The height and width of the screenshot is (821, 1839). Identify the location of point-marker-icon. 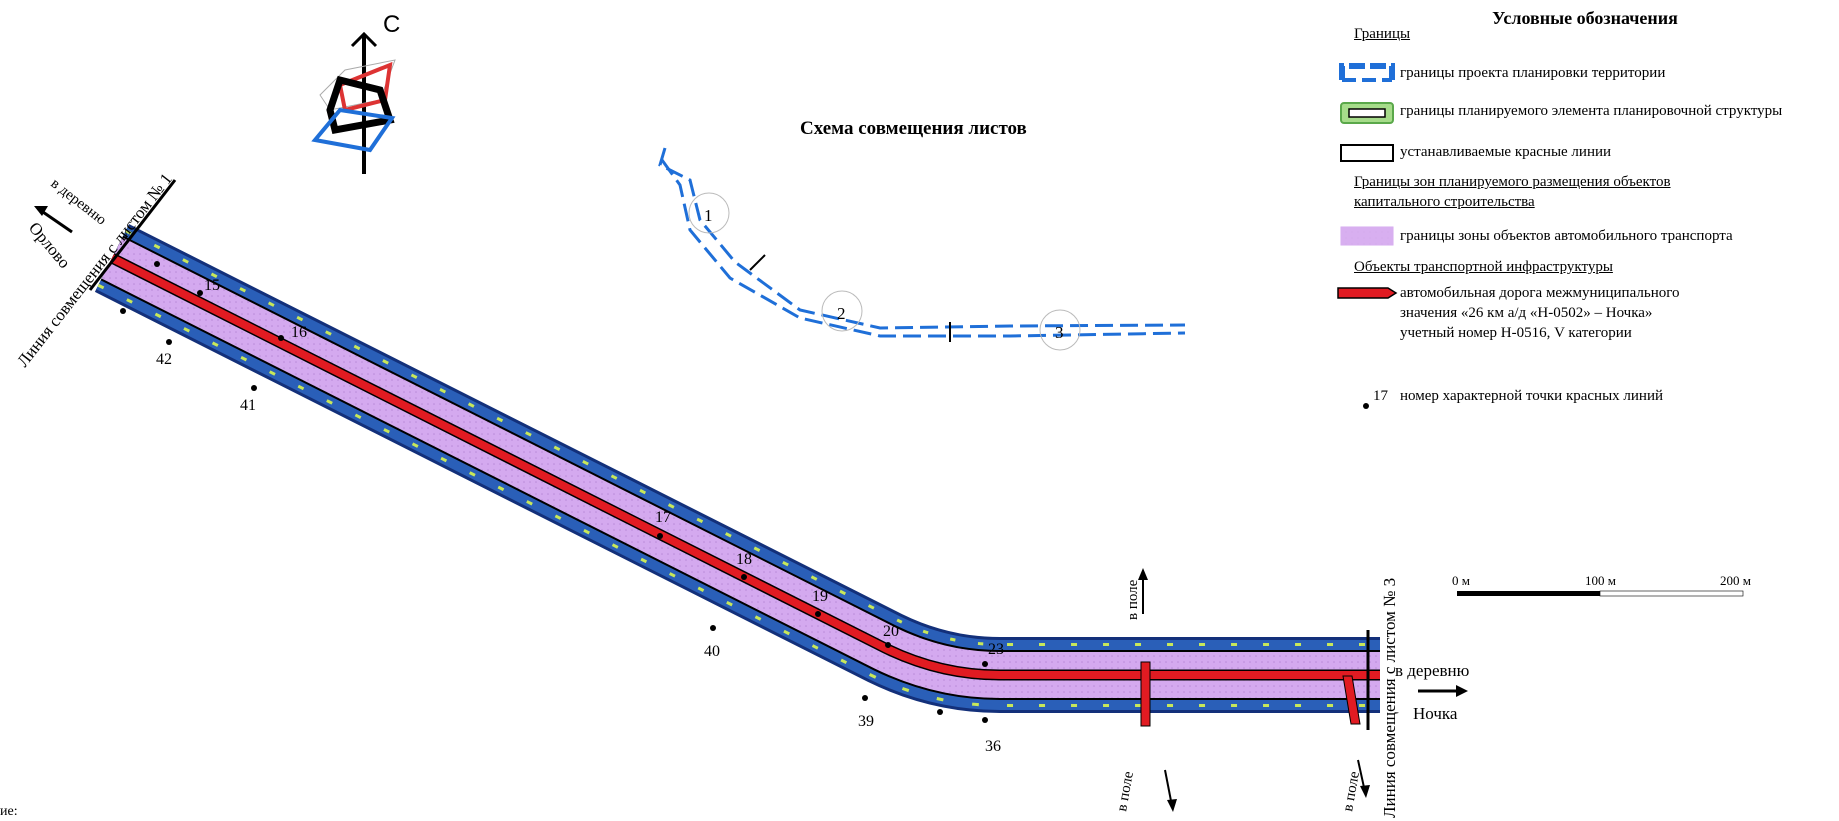
(1366, 406).